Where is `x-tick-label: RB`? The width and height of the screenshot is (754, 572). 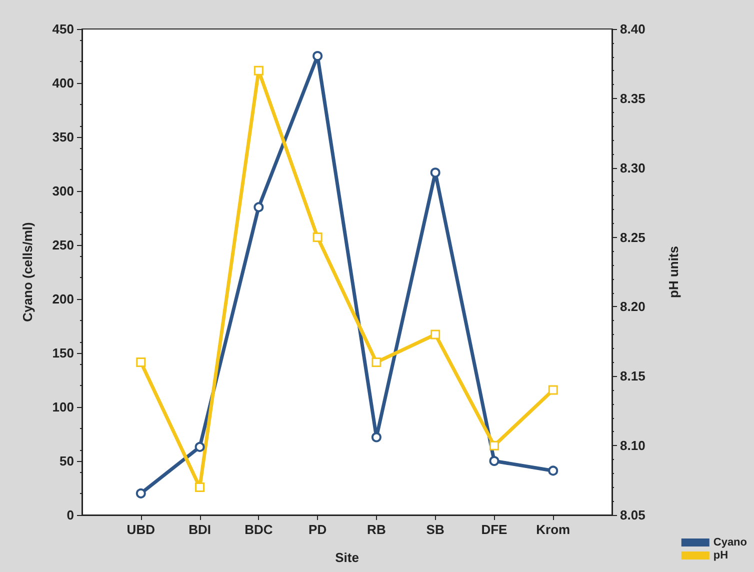
x-tick-label: RB is located at coordinates (376, 529).